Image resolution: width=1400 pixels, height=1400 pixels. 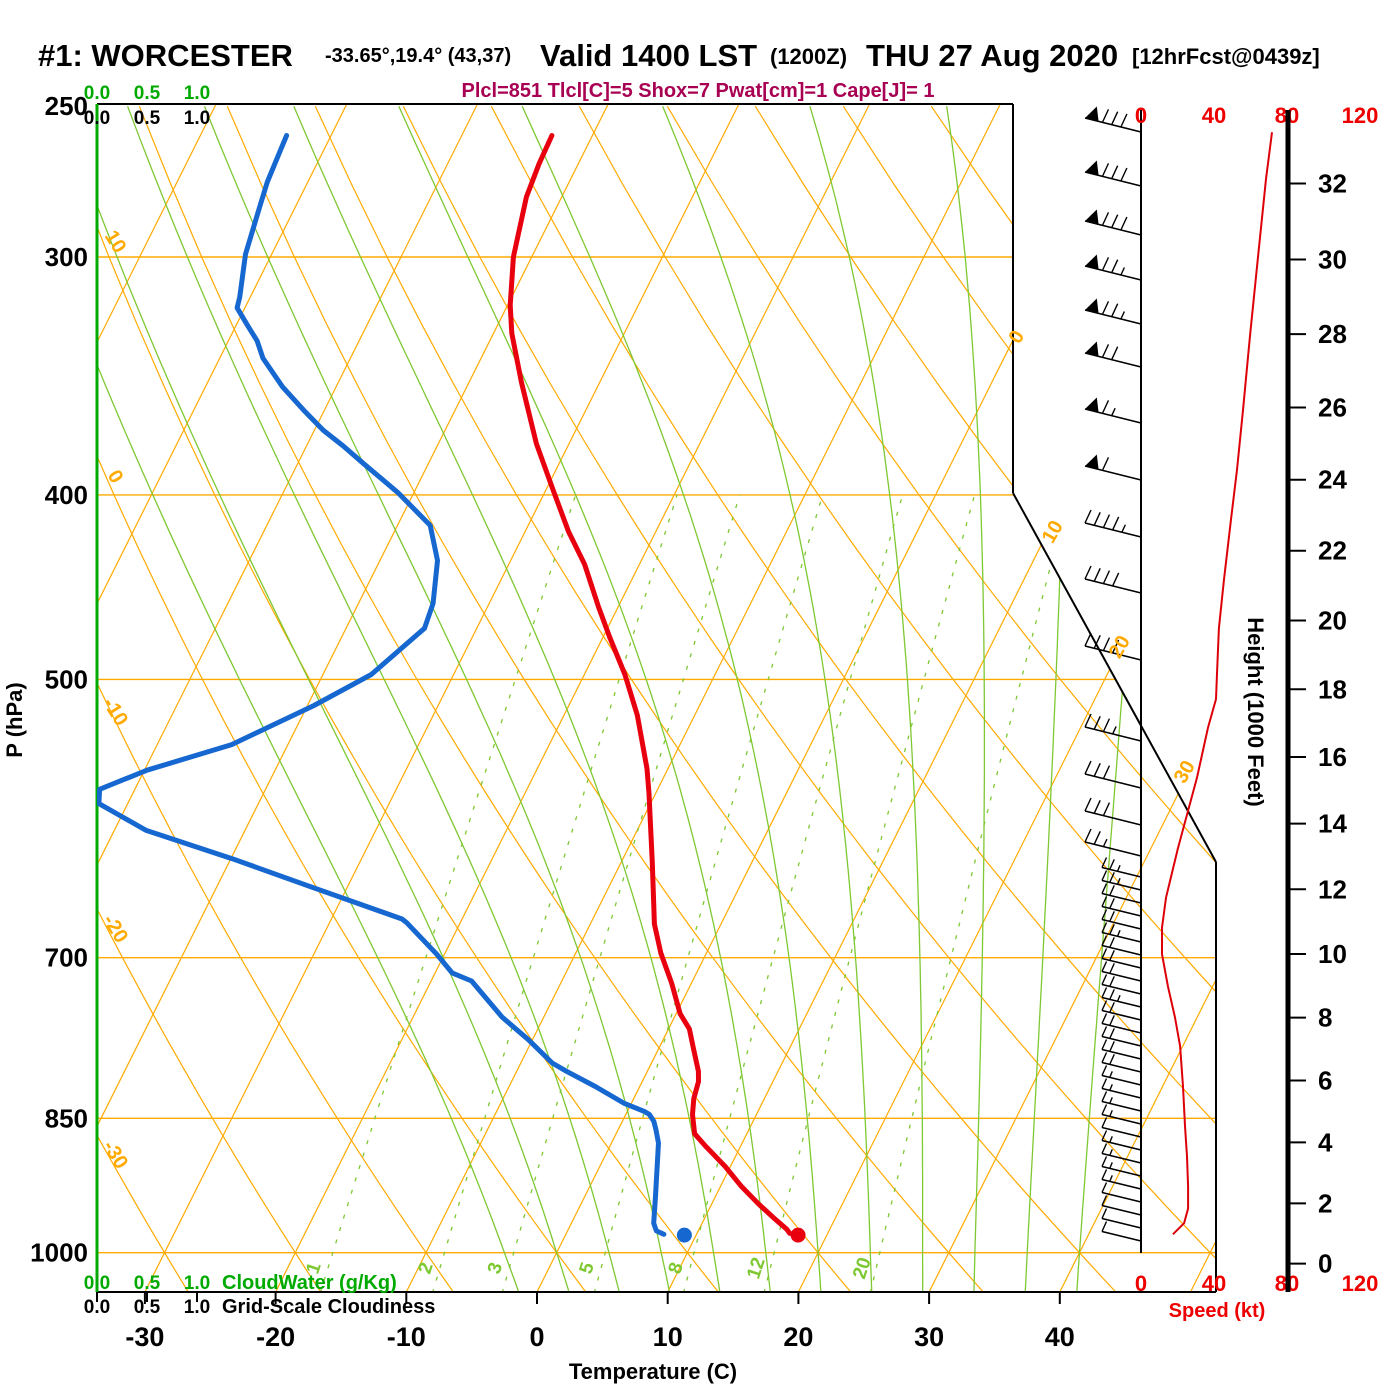 I want to click on cloudwater-scale-top-value: 1.0, so click(x=197, y=93).